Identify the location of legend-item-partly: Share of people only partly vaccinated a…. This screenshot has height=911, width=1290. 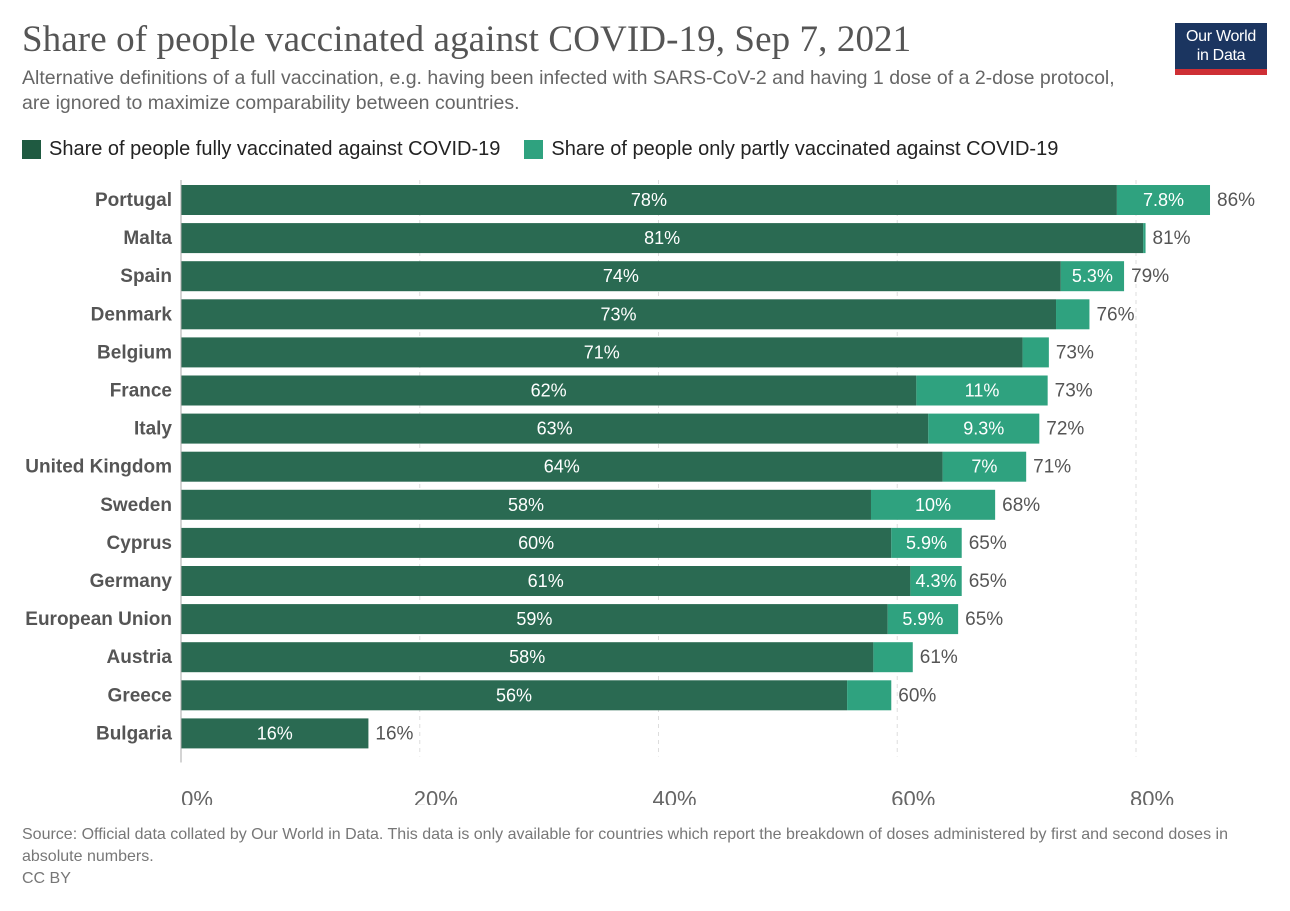
(791, 149).